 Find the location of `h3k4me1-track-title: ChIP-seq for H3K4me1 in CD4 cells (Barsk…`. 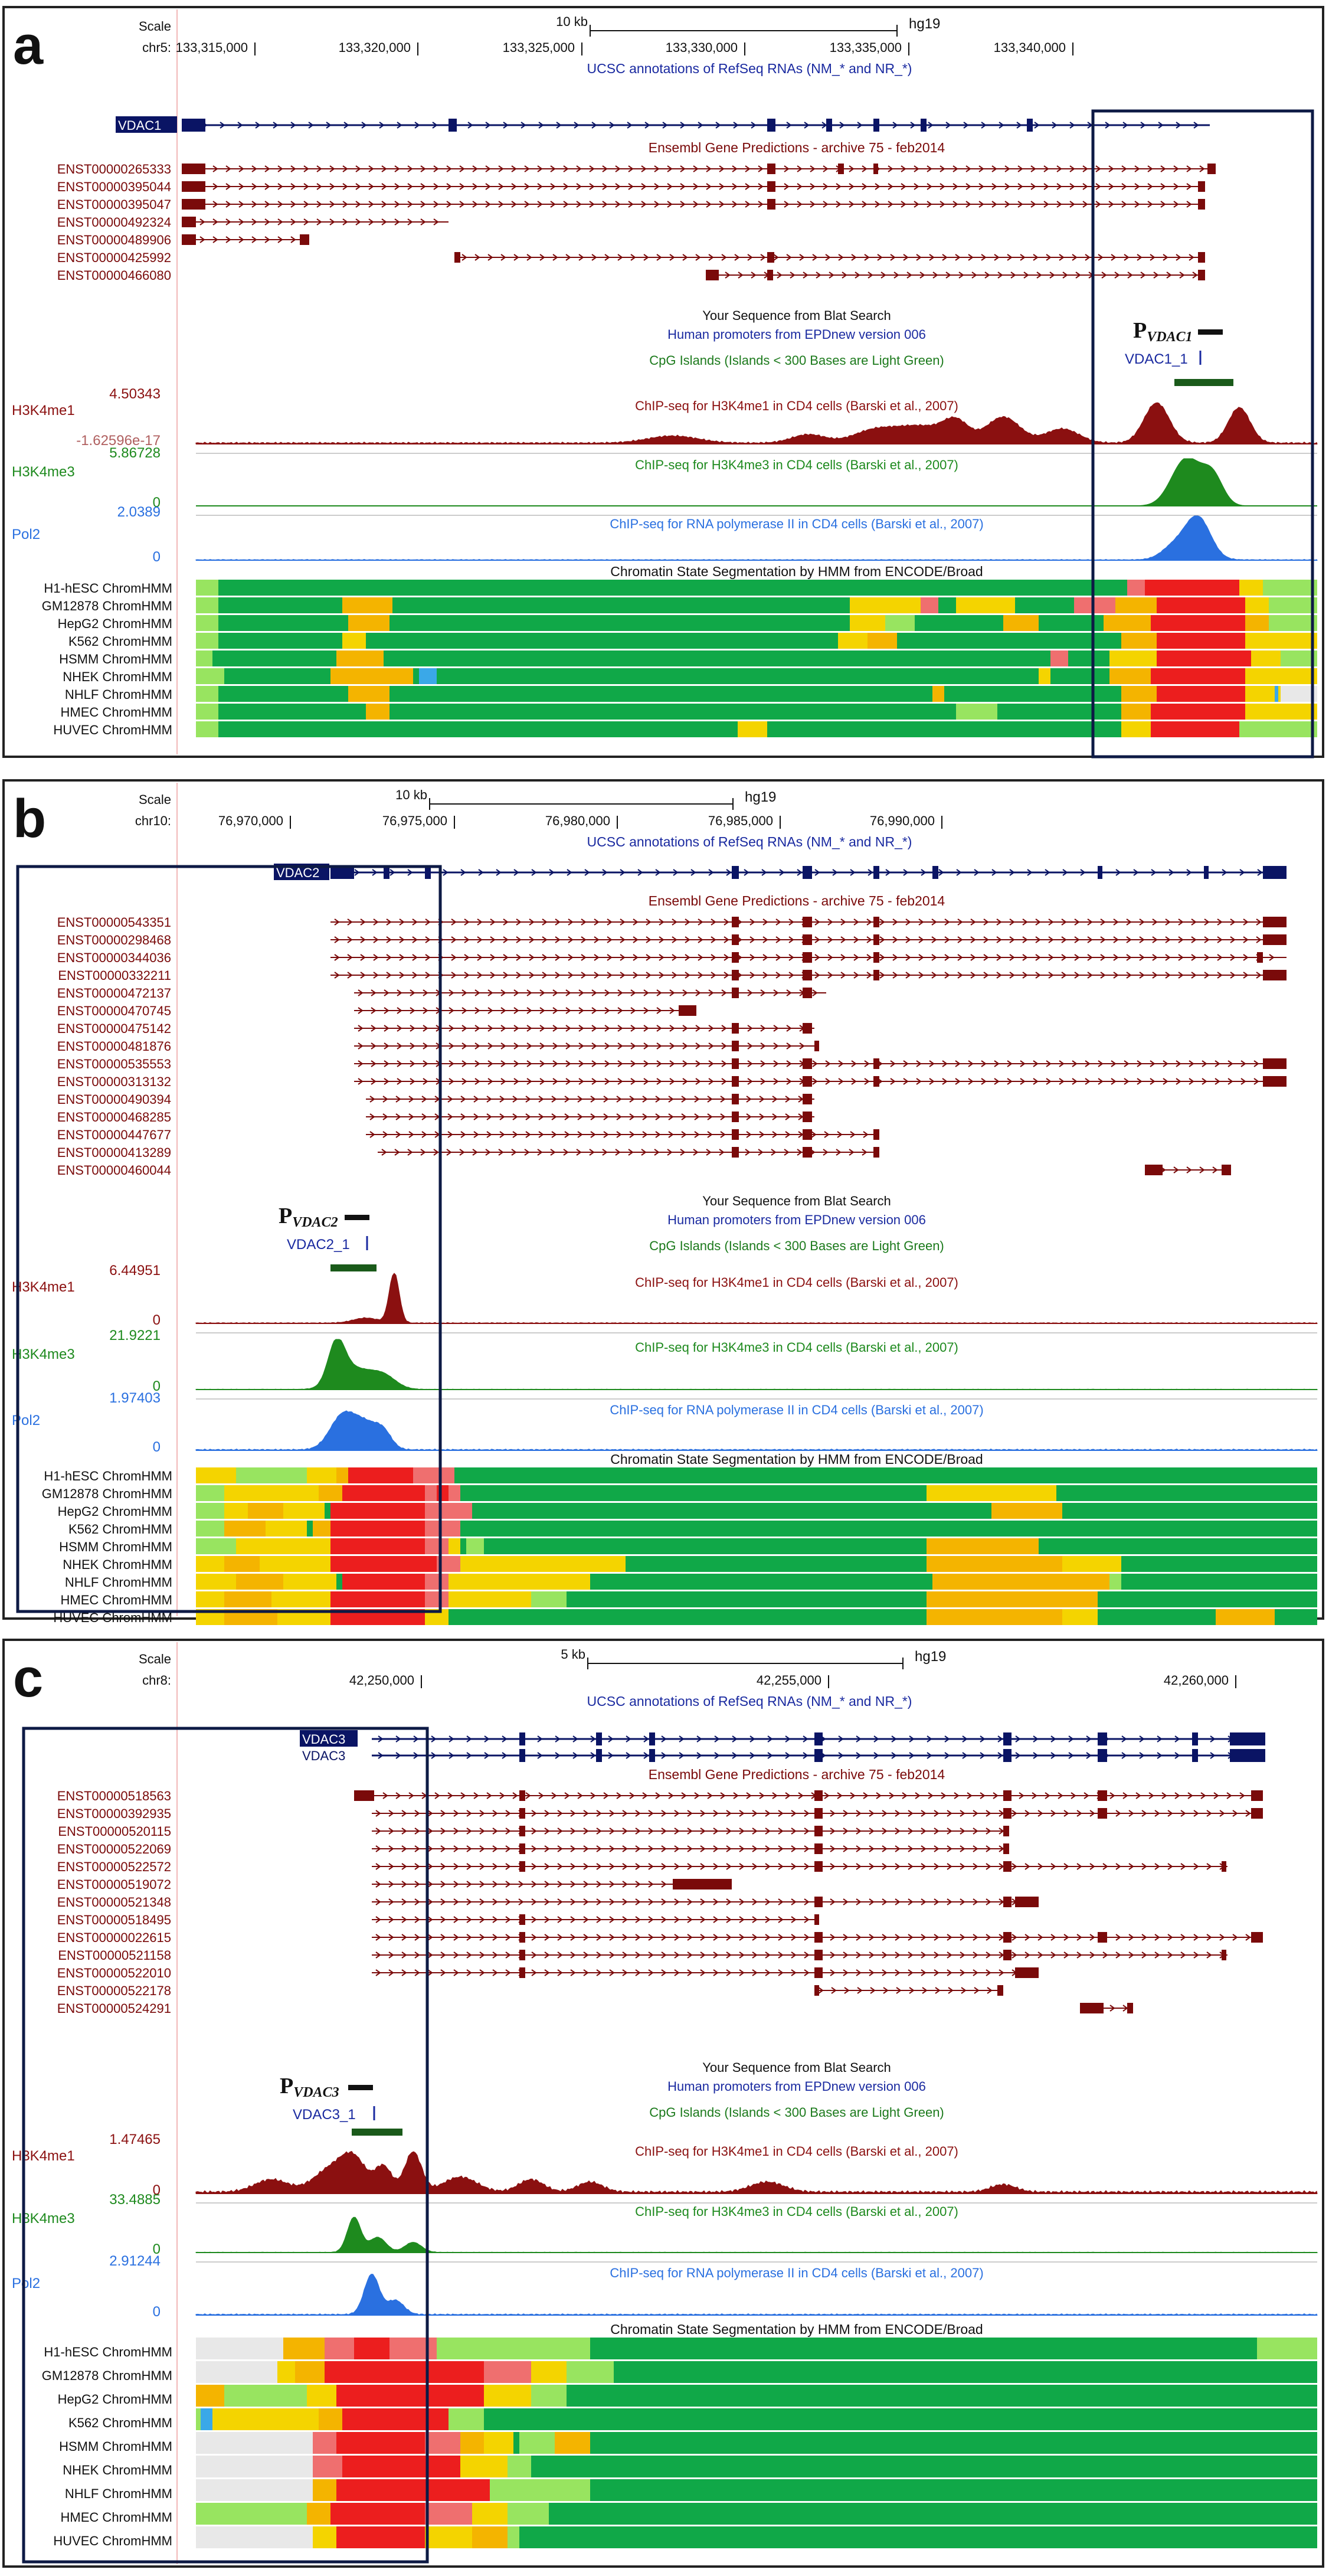

h3k4me1-track-title: ChIP-seq for H3K4me1 in CD4 cells (Barsk… is located at coordinates (796, 2151).